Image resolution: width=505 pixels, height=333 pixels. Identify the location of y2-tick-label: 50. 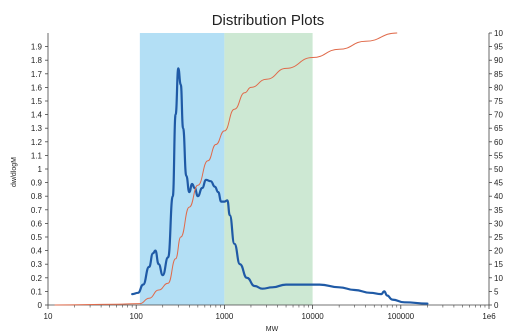
(498, 169).